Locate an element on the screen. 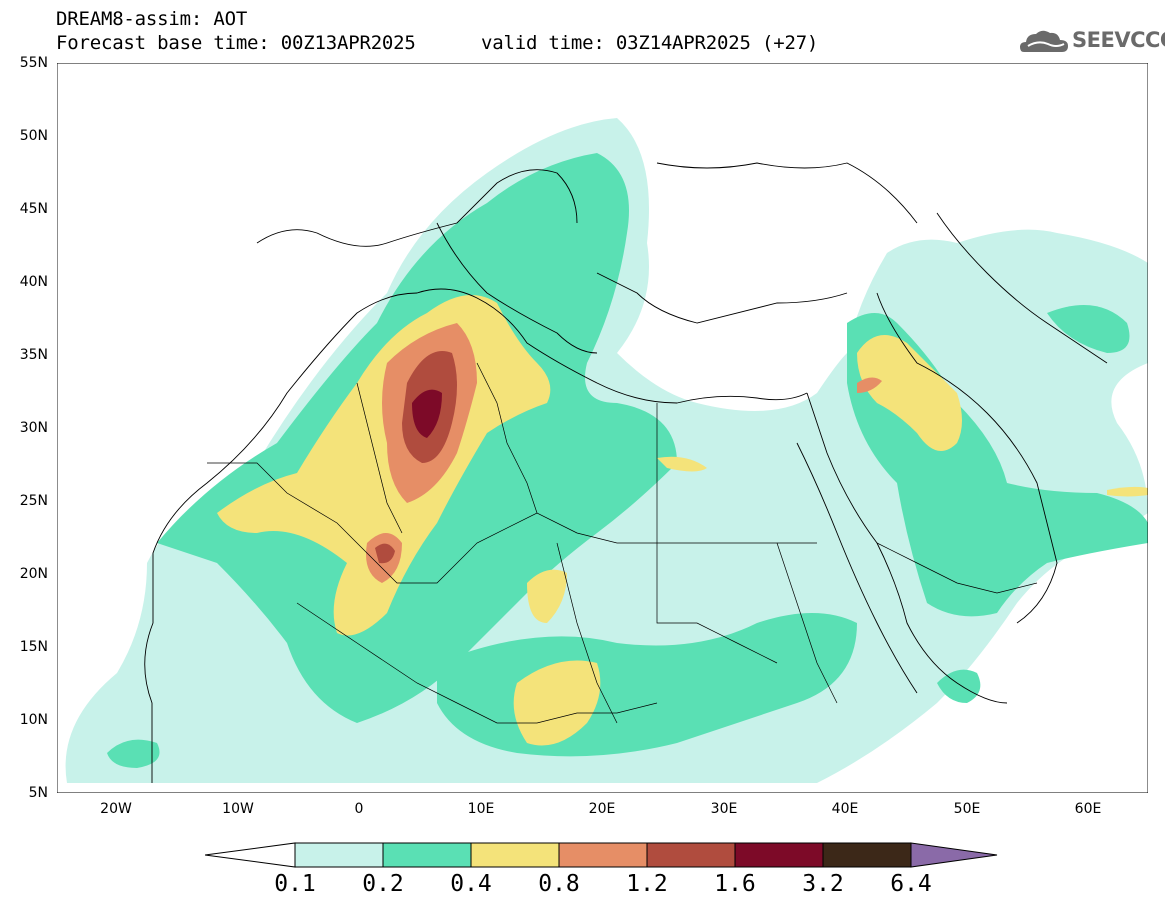  colorbar-label-0.1: 0.1 is located at coordinates (295, 884).